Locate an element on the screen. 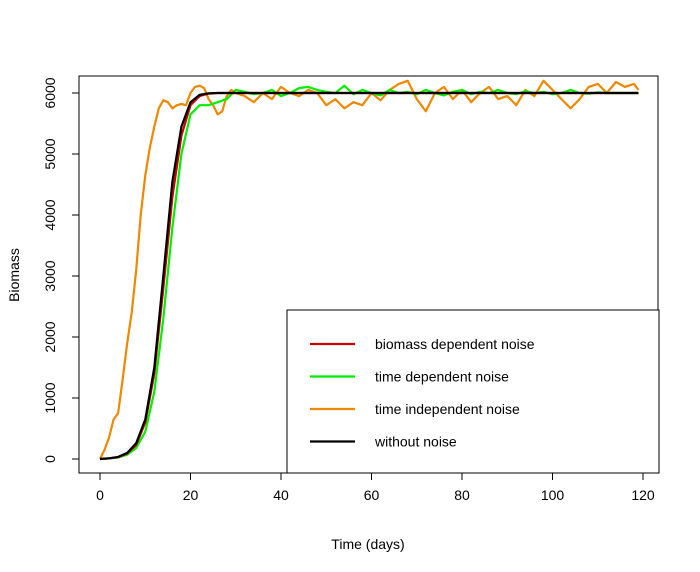 This screenshot has height=572, width=700. y-tick-label: 6000 is located at coordinates (50, 92).